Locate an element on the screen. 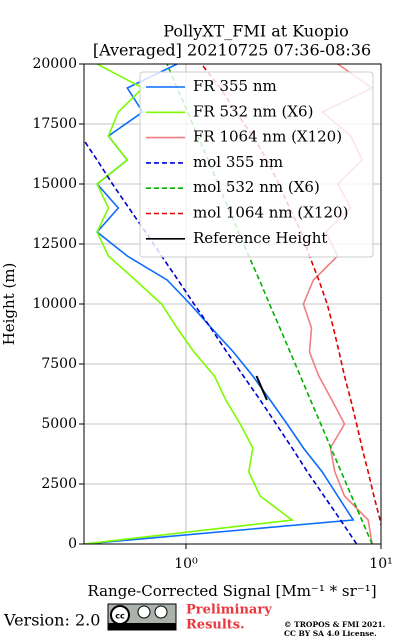 The height and width of the screenshot is (640, 400). notice: Results. is located at coordinates (215, 625).